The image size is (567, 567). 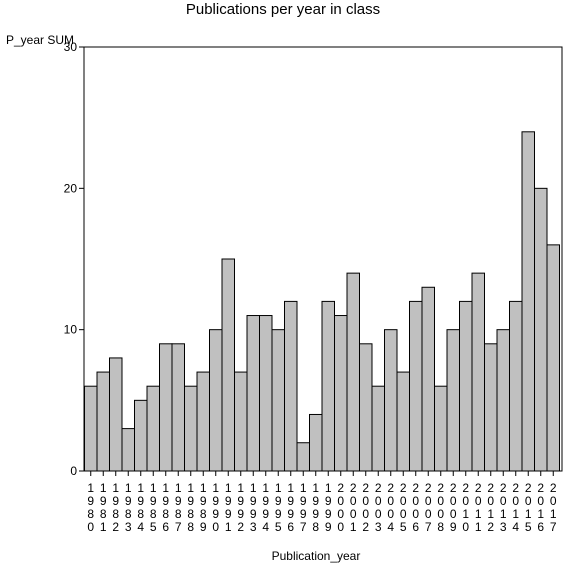 What do you see at coordinates (241, 421) in the screenshot?
I see `bar-1992` at bounding box center [241, 421].